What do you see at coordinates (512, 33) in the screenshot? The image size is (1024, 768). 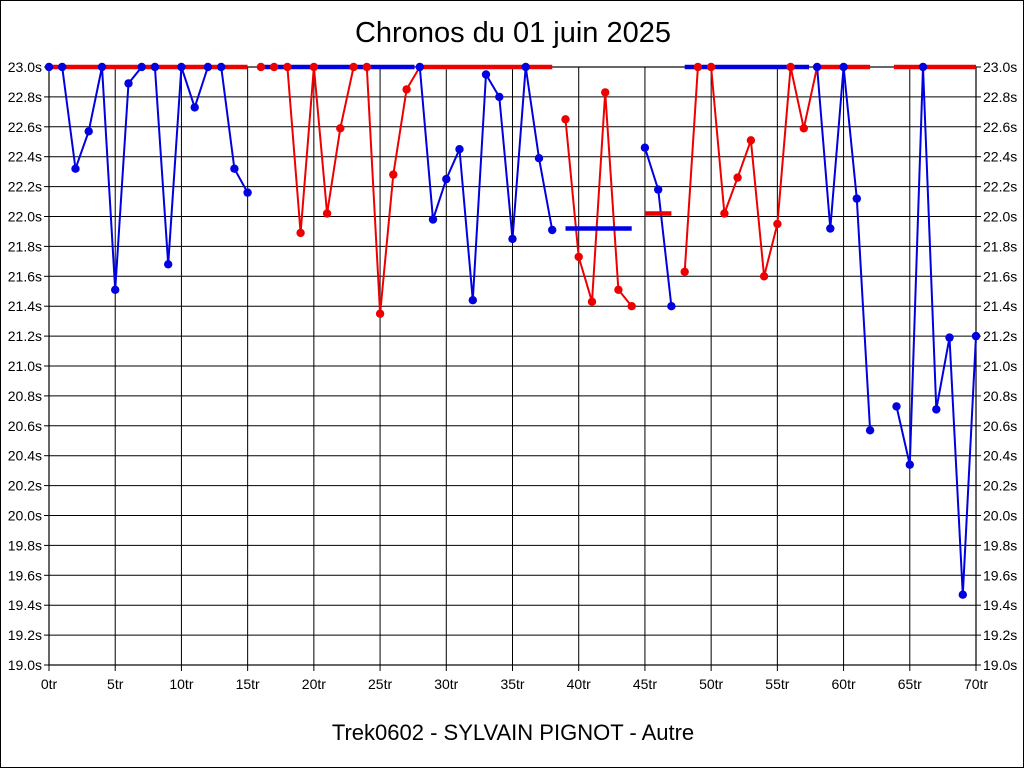 I see `page-title: Chronos du 01 juin 2025` at bounding box center [512, 33].